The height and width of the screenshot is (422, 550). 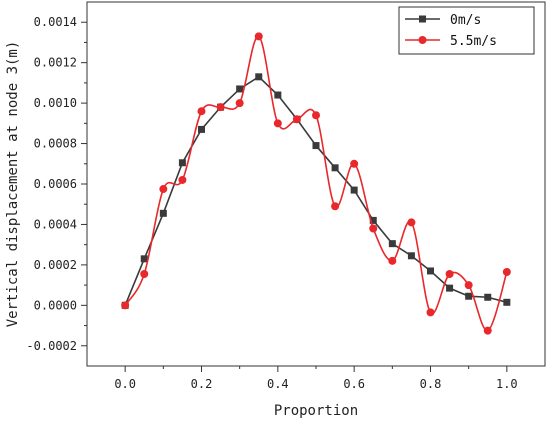 What do you see at coordinates (55, 184) in the screenshot?
I see `y-tick-label: 0.0006` at bounding box center [55, 184].